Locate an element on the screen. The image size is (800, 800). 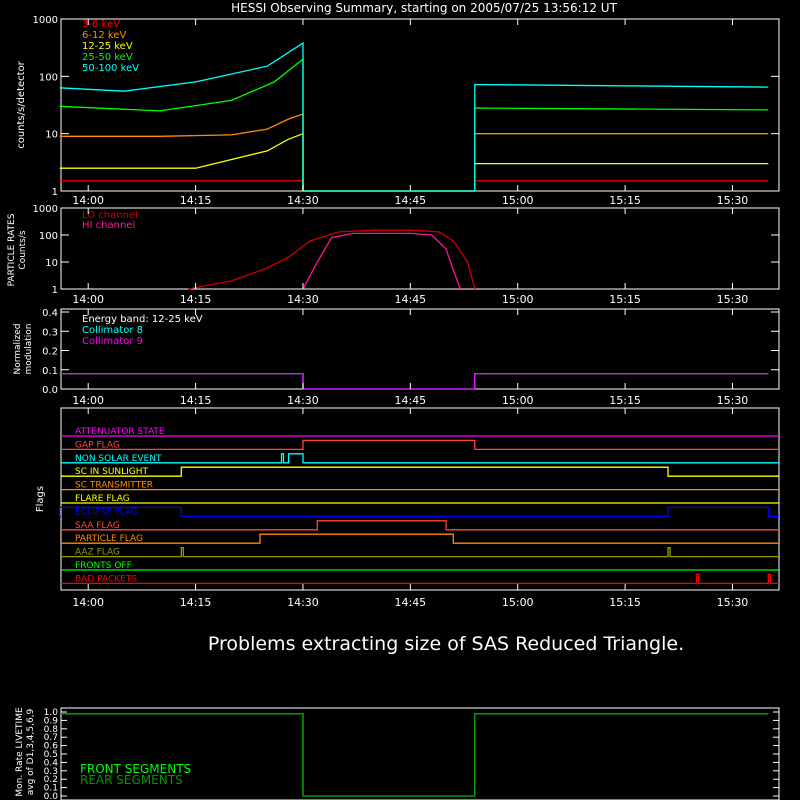
livetime-ylabel-2: avg of D1,3,4,5,6,9 is located at coordinates (31, 751).